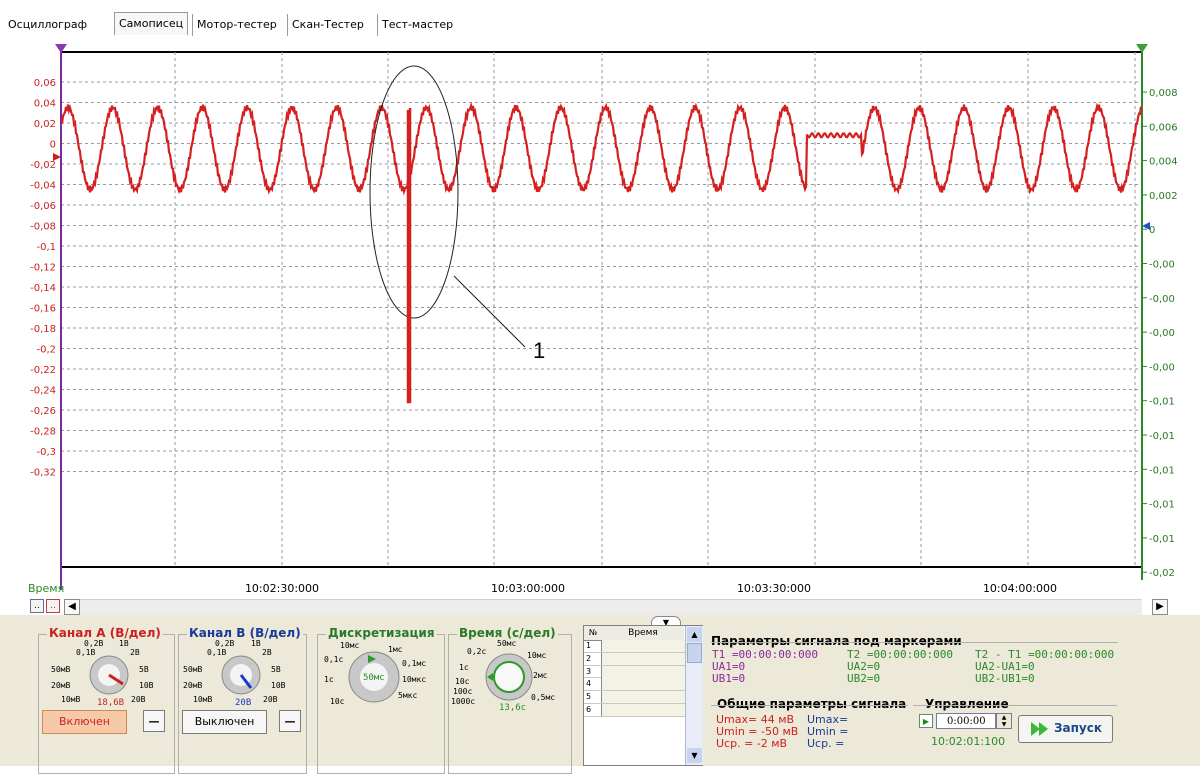  I want to click on y-tick-label-left: -0,3, so click(46, 452).